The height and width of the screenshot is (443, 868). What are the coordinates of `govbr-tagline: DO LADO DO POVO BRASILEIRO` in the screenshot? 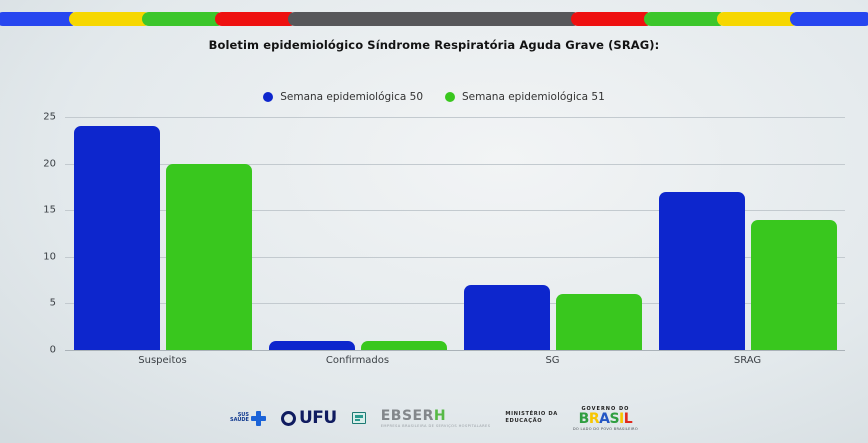 It's located at (605, 428).